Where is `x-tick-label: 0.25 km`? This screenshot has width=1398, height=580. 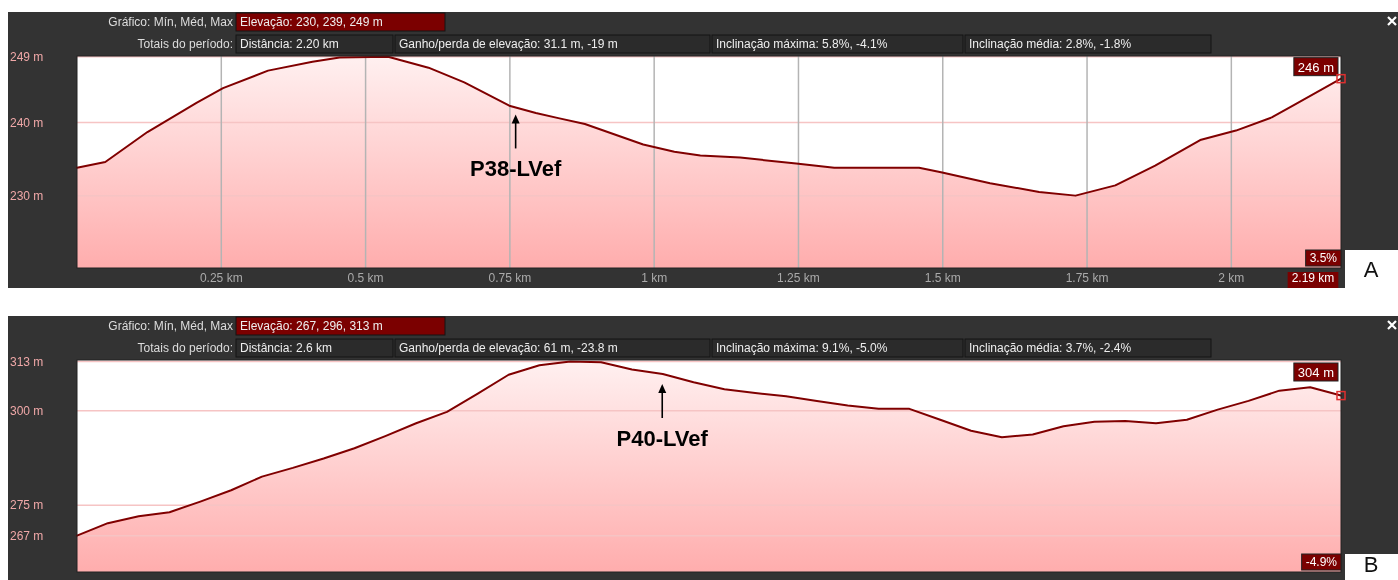 x-tick-label: 0.25 km is located at coordinates (221, 278).